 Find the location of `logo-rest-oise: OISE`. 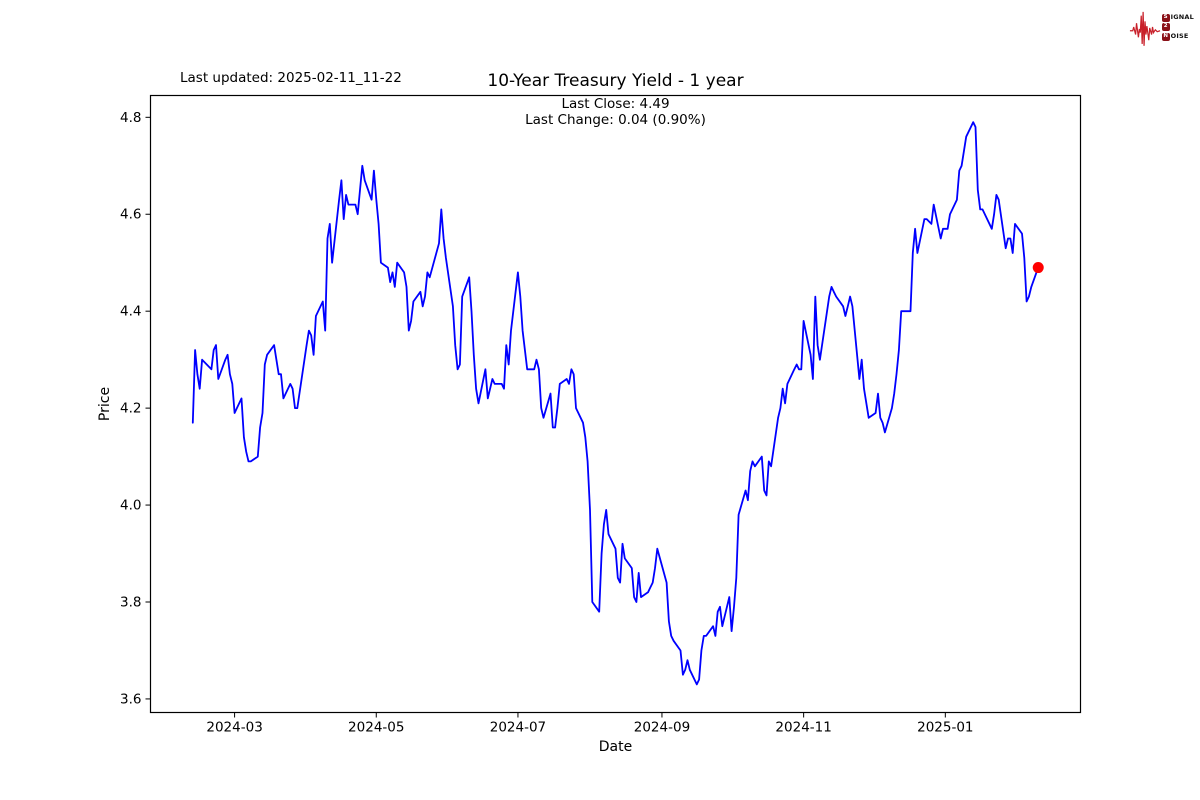

logo-rest-oise: OISE is located at coordinates (1179, 36).